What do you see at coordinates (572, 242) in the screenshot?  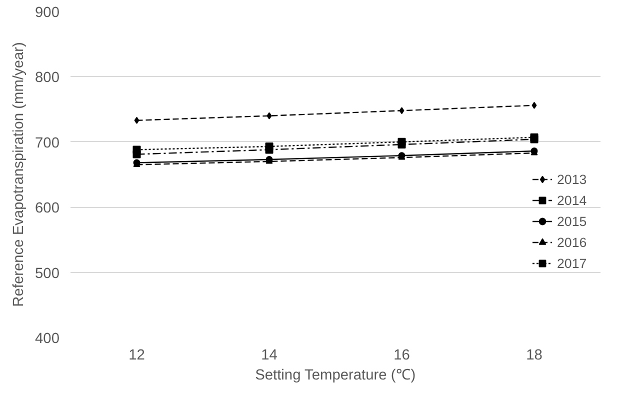 I see `legend-label: 2016` at bounding box center [572, 242].